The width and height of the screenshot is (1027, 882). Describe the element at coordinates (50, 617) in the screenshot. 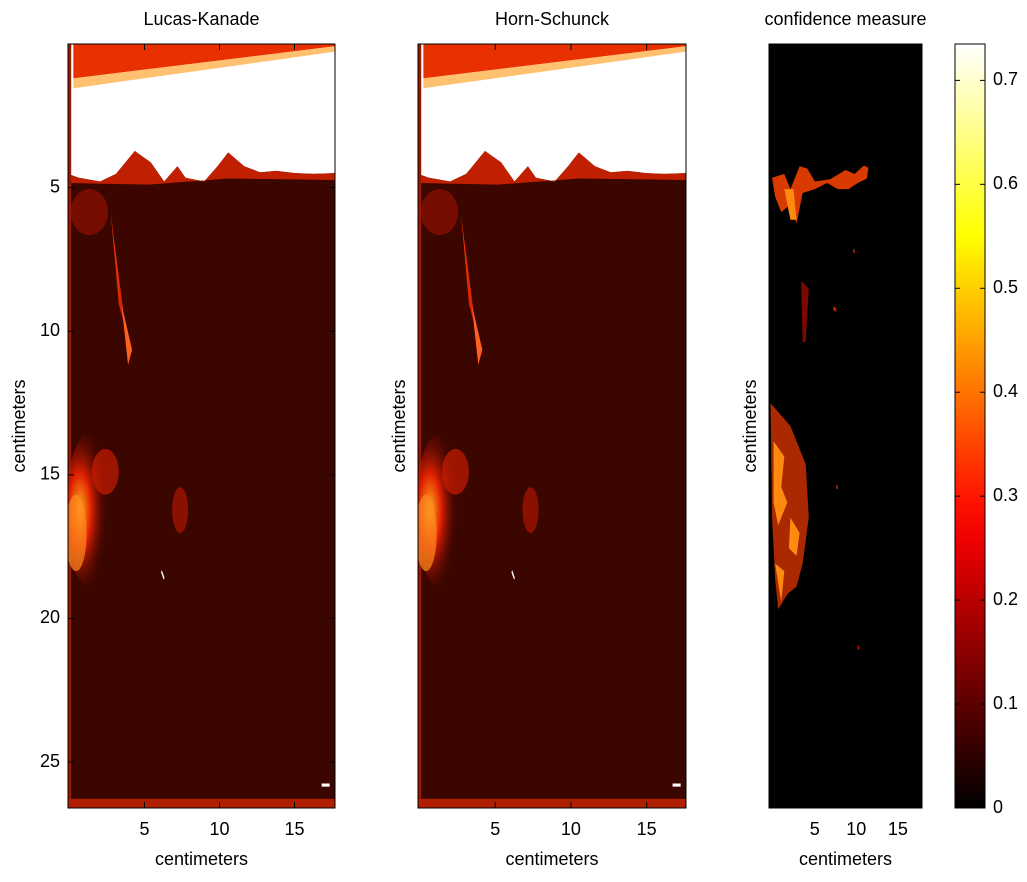

I see `y-tick-label: 20` at that location.